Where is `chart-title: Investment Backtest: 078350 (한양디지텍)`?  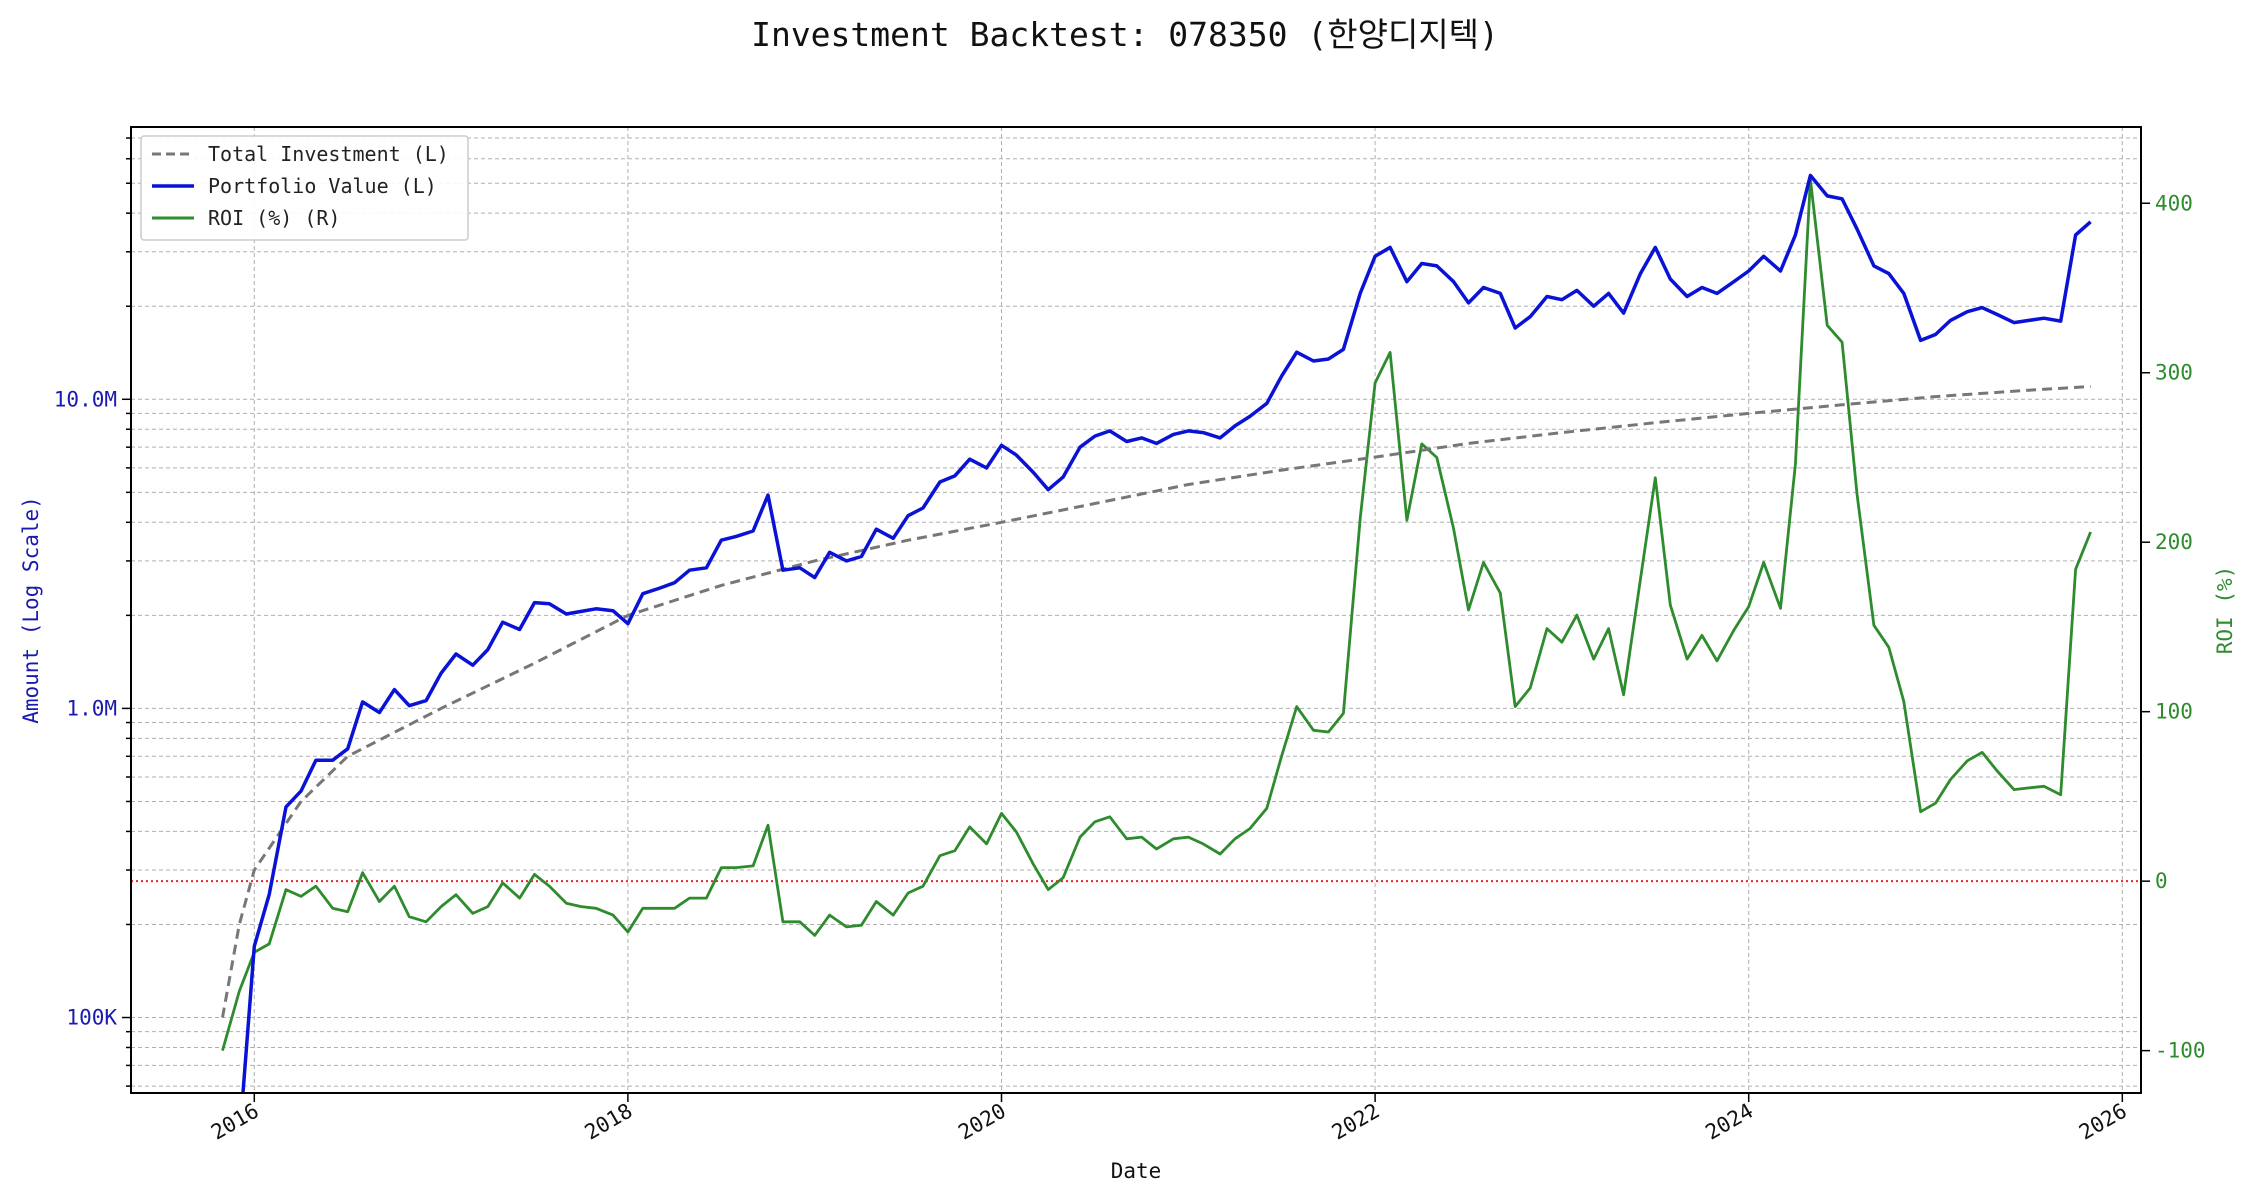
chart-title: Investment Backtest: 078350 (한양디지텍) is located at coordinates (1125, 34).